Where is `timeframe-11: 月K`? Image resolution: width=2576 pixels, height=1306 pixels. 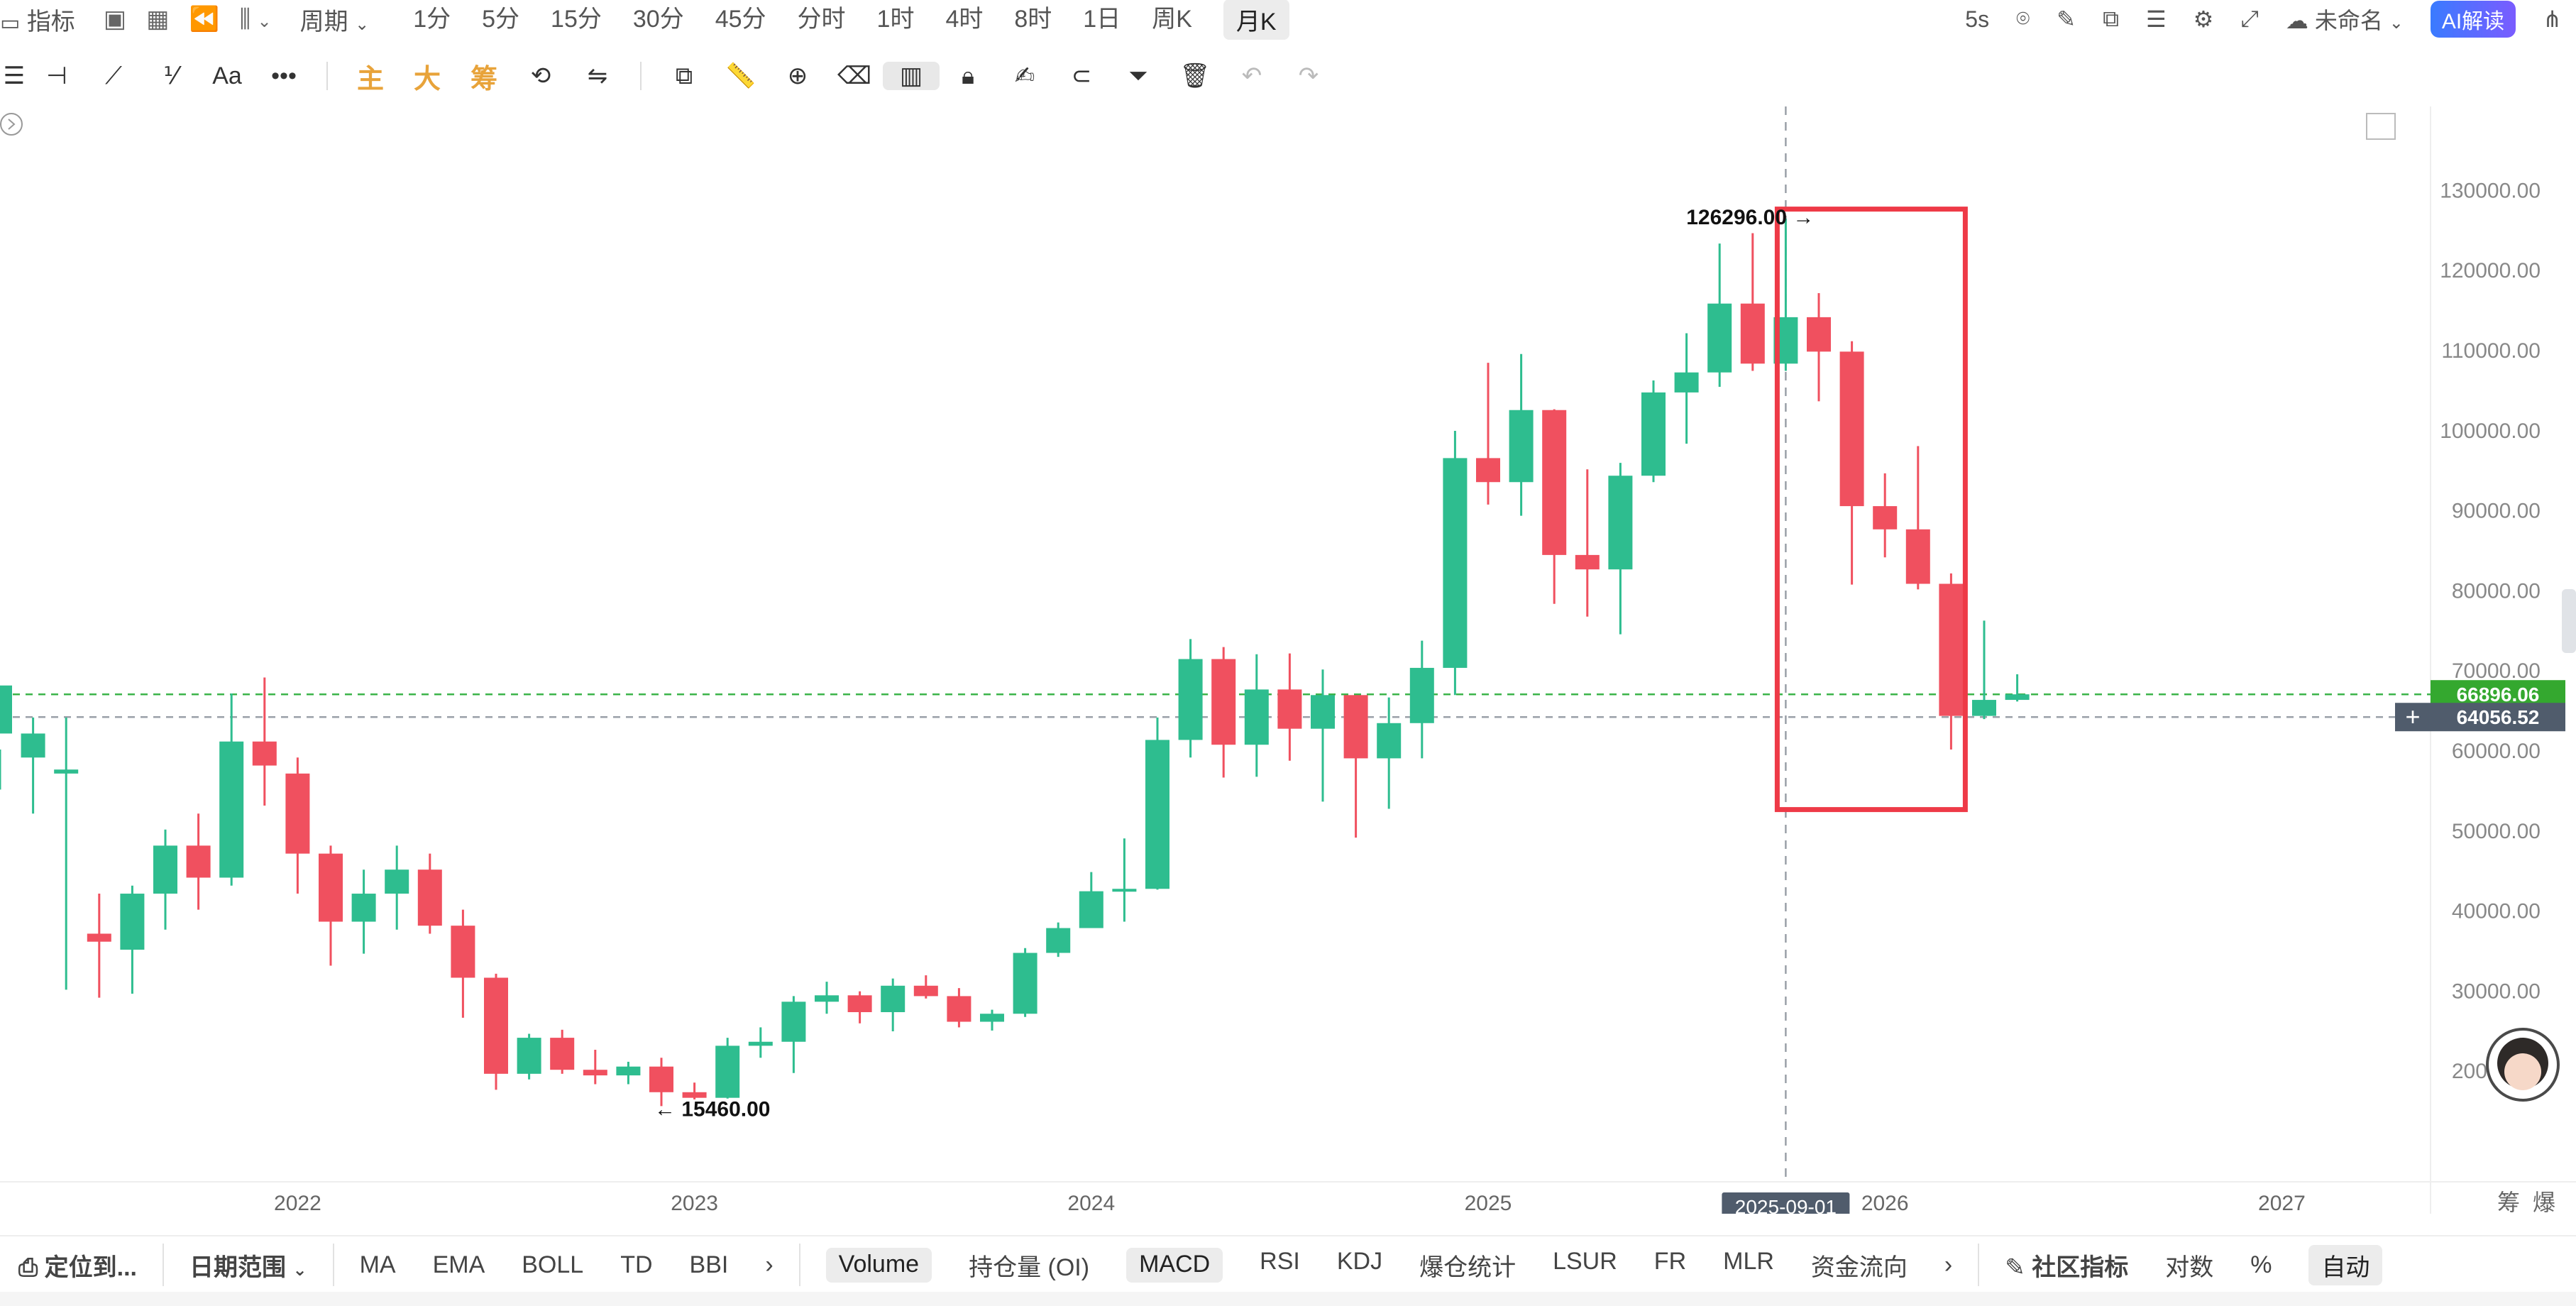
timeframe-11: 月K is located at coordinates (1256, 20).